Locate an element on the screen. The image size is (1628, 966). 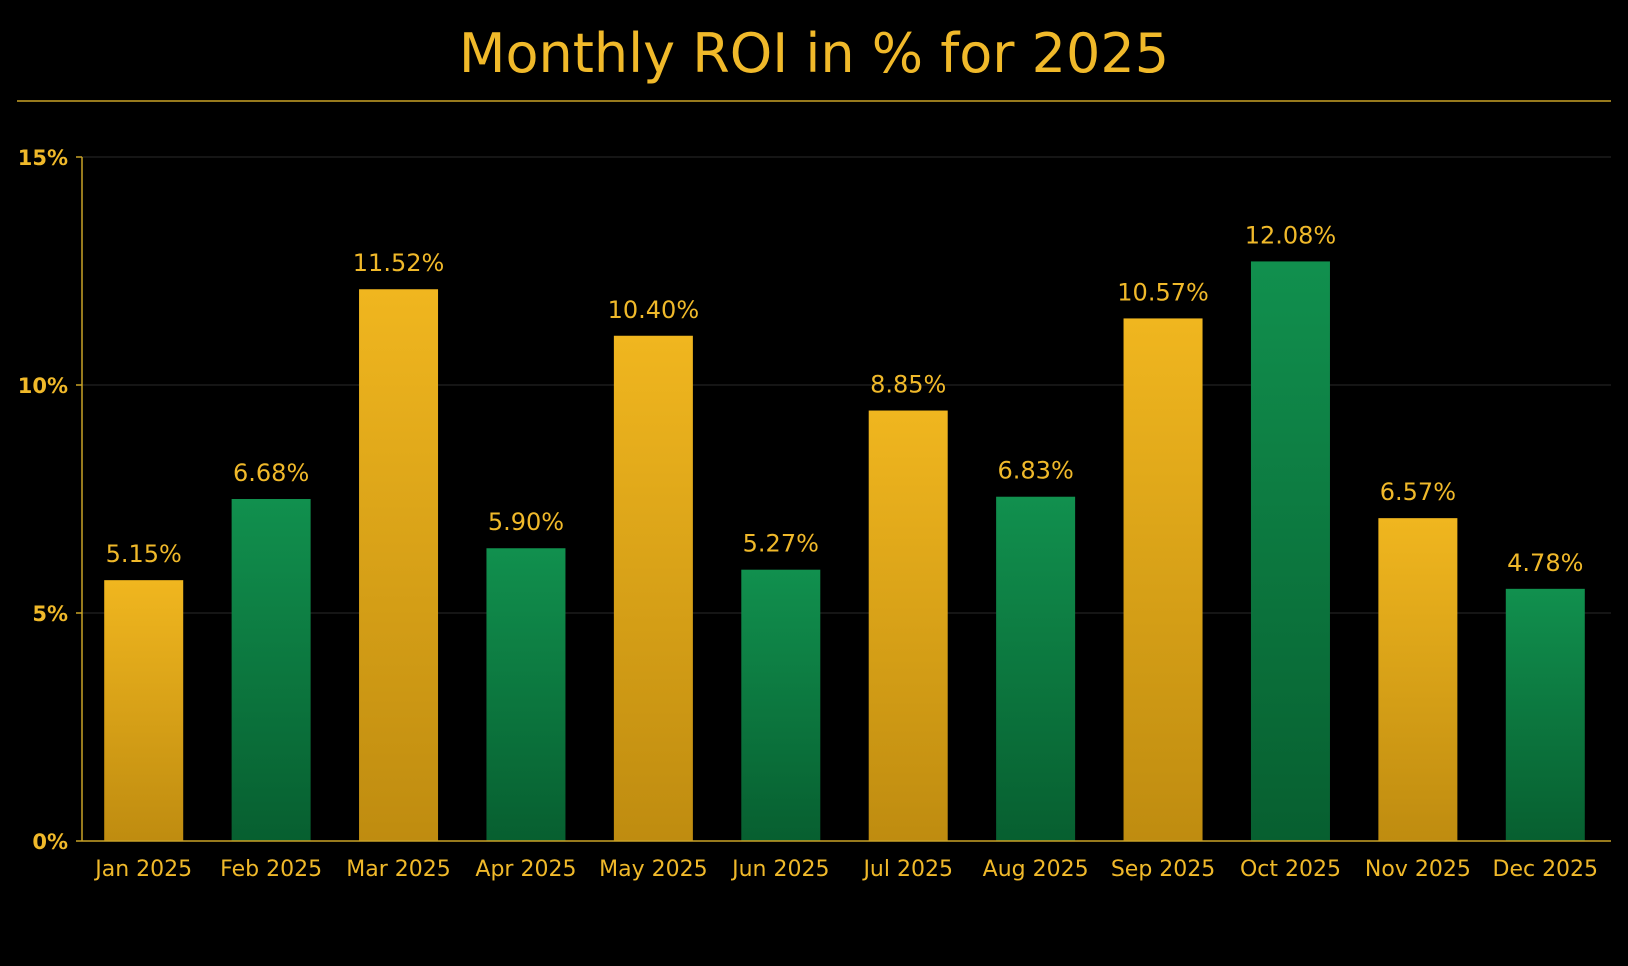
y-axis-ticks: 0% 5% 10% 15% is located at coordinates (50, 500).